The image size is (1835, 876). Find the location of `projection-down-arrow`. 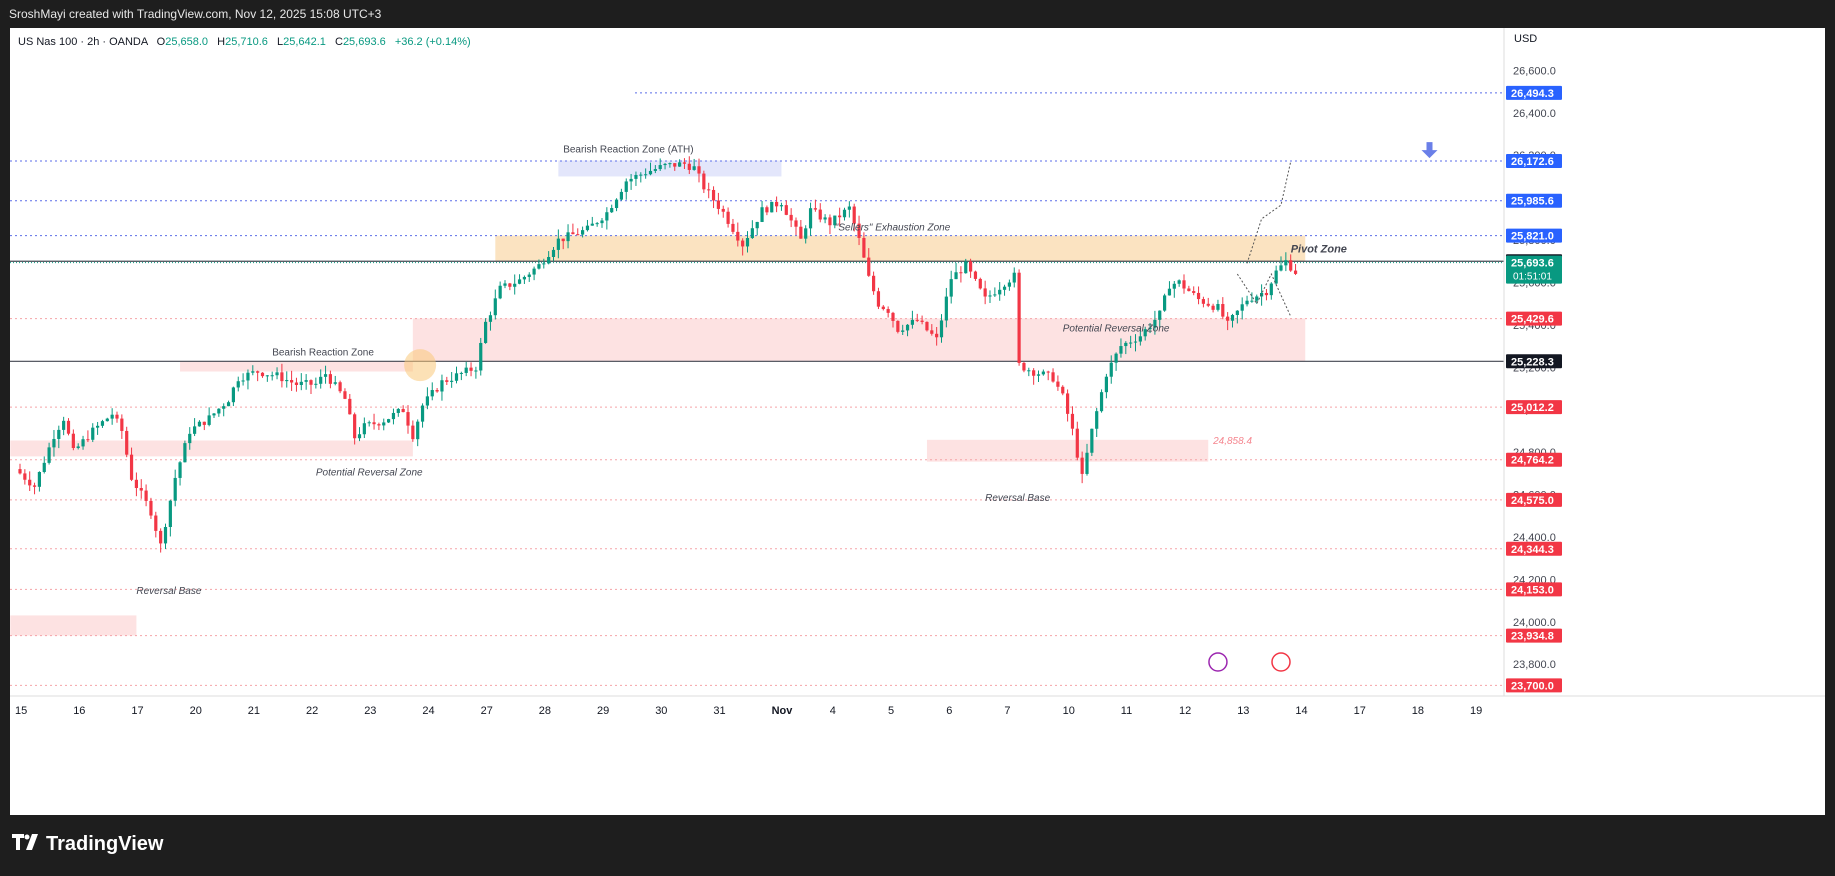

projection-down-arrow is located at coordinates (1264, 294).